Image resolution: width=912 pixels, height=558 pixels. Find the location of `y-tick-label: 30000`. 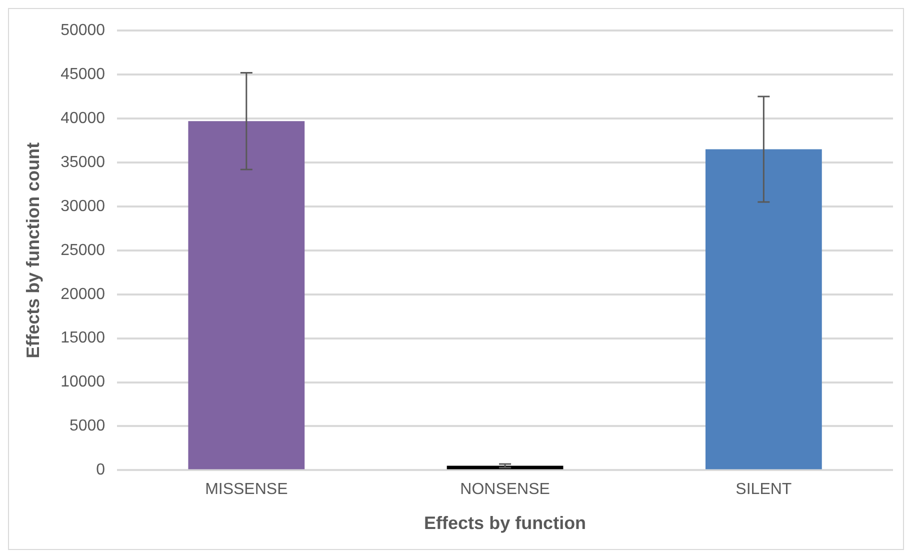

y-tick-label: 30000 is located at coordinates (83, 206).